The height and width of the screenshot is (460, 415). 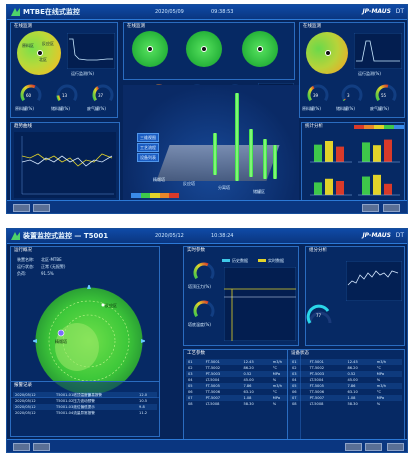 I want to click on gauge-label: 塔底温度(%), so click(x=199, y=324).